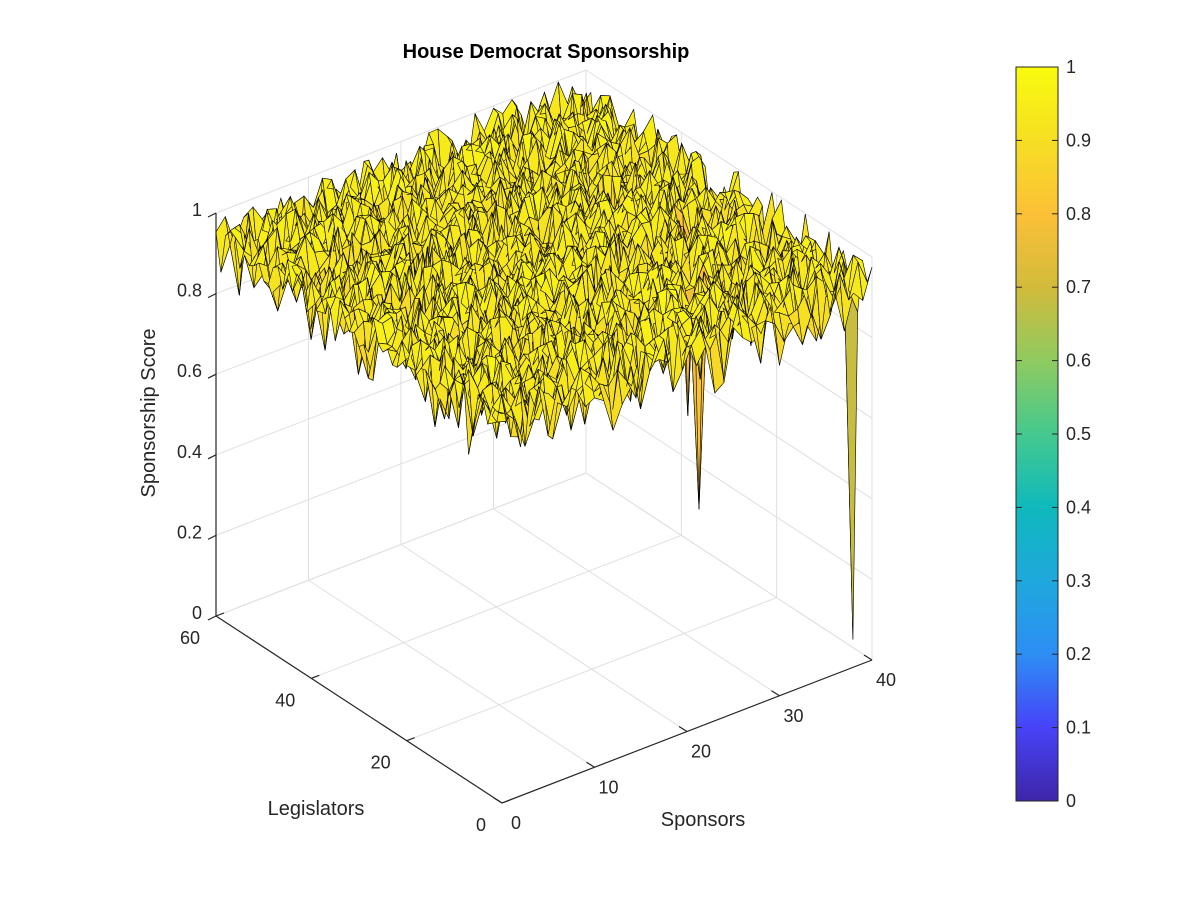 Image resolution: width=1200 pixels, height=900 pixels. Describe the element at coordinates (1078, 581) in the screenshot. I see `colorbar-tick-label: 0.3` at that location.